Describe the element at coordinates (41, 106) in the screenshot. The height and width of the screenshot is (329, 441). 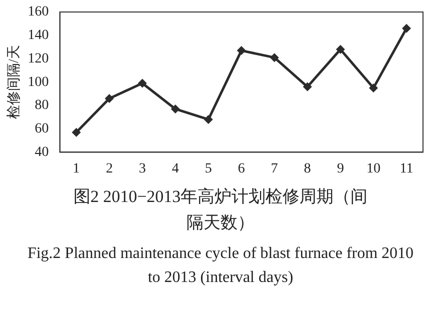
I see `y-tick-label: 80` at that location.